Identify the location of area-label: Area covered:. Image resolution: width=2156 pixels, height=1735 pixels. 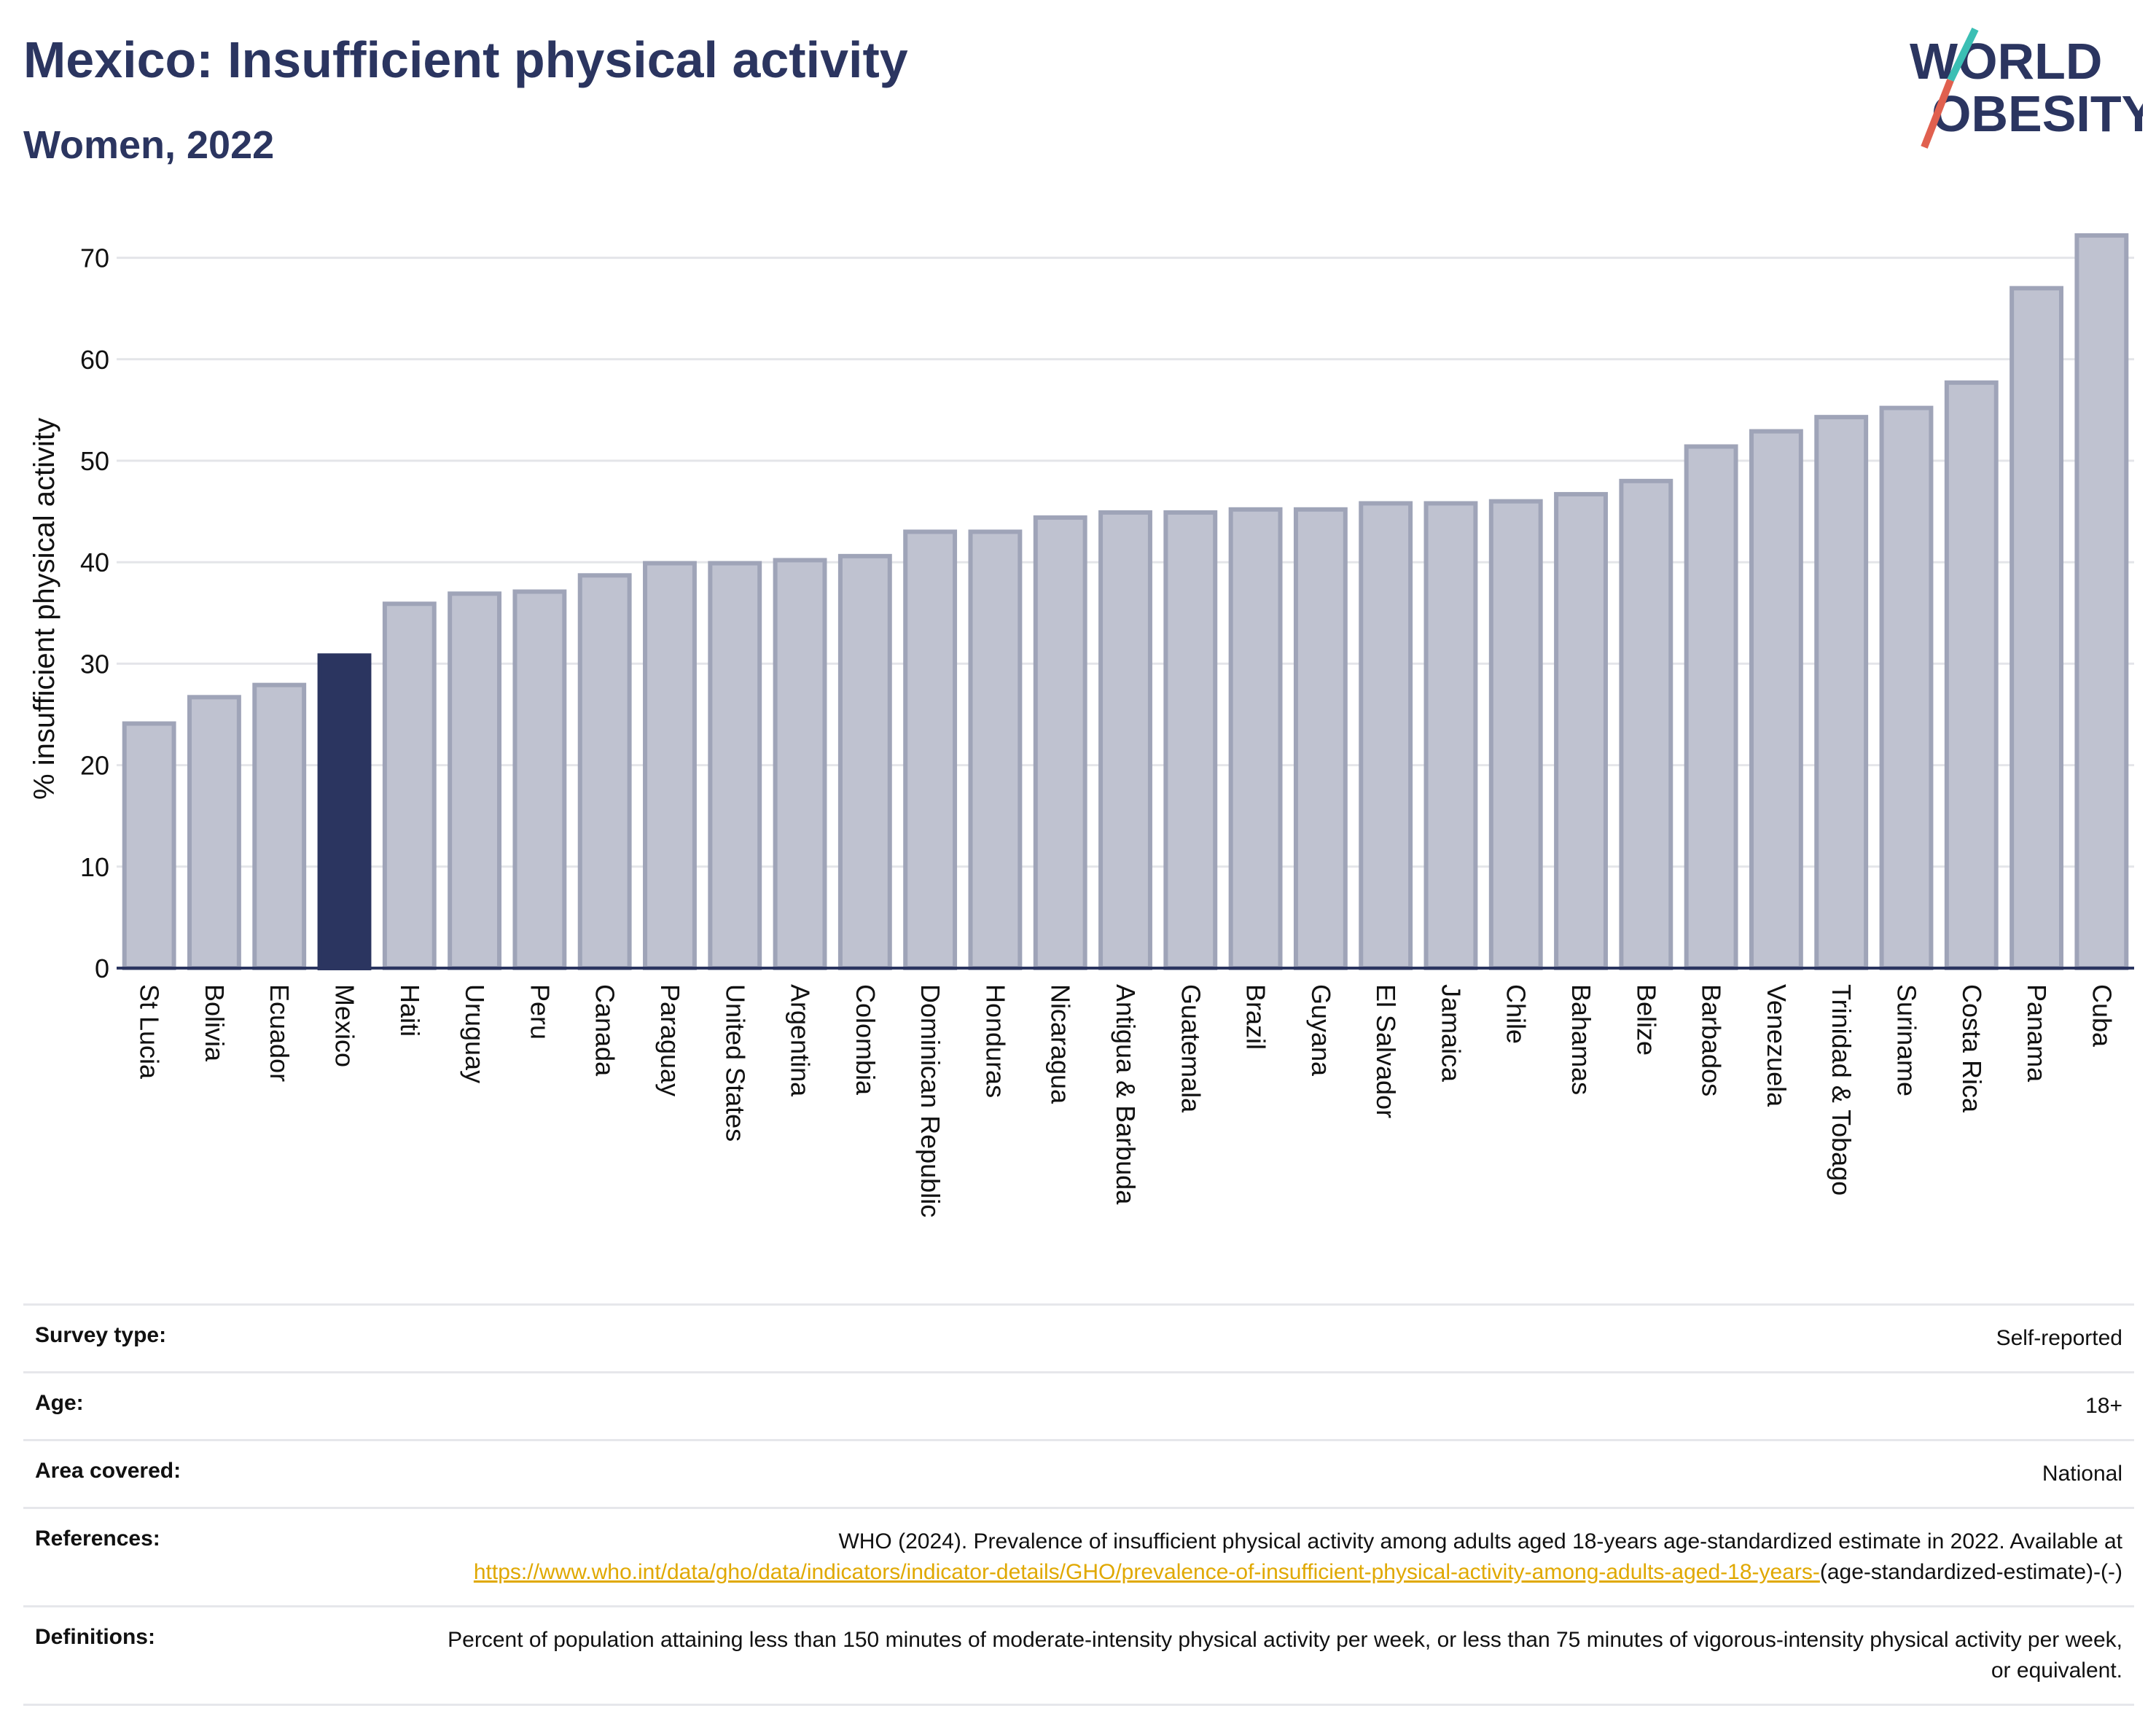
(108, 1471).